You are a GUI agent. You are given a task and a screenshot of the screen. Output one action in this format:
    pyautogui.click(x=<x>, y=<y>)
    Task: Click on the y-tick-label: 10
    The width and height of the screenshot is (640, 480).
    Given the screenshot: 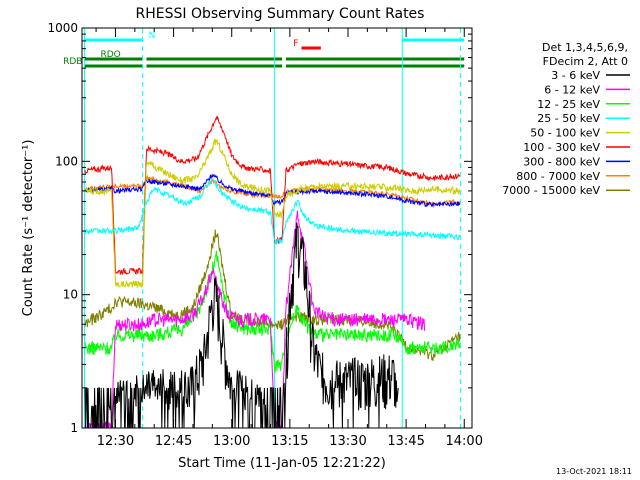 What is the action you would take?
    pyautogui.click(x=70, y=295)
    